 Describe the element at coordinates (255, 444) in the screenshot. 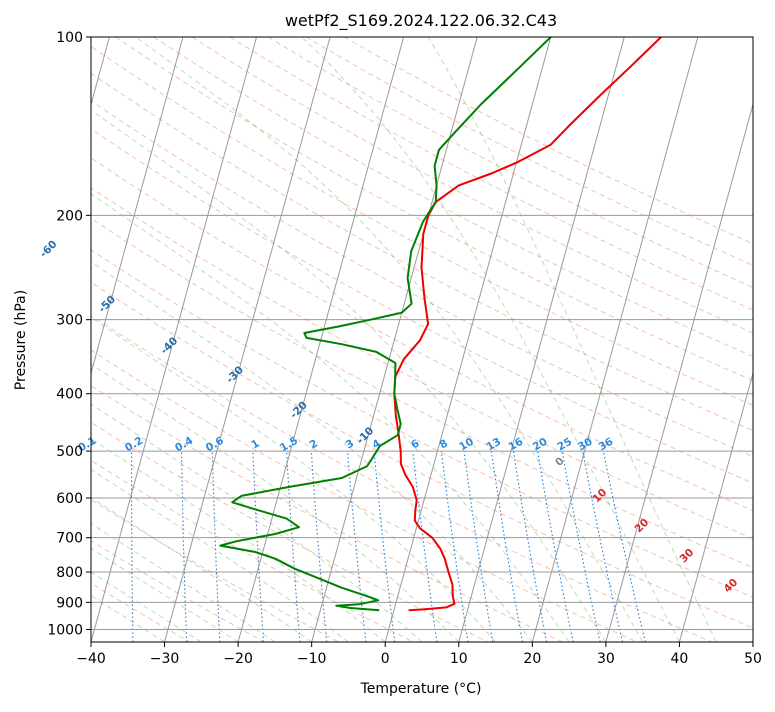

I see `mixing-ratio-label: 1` at that location.